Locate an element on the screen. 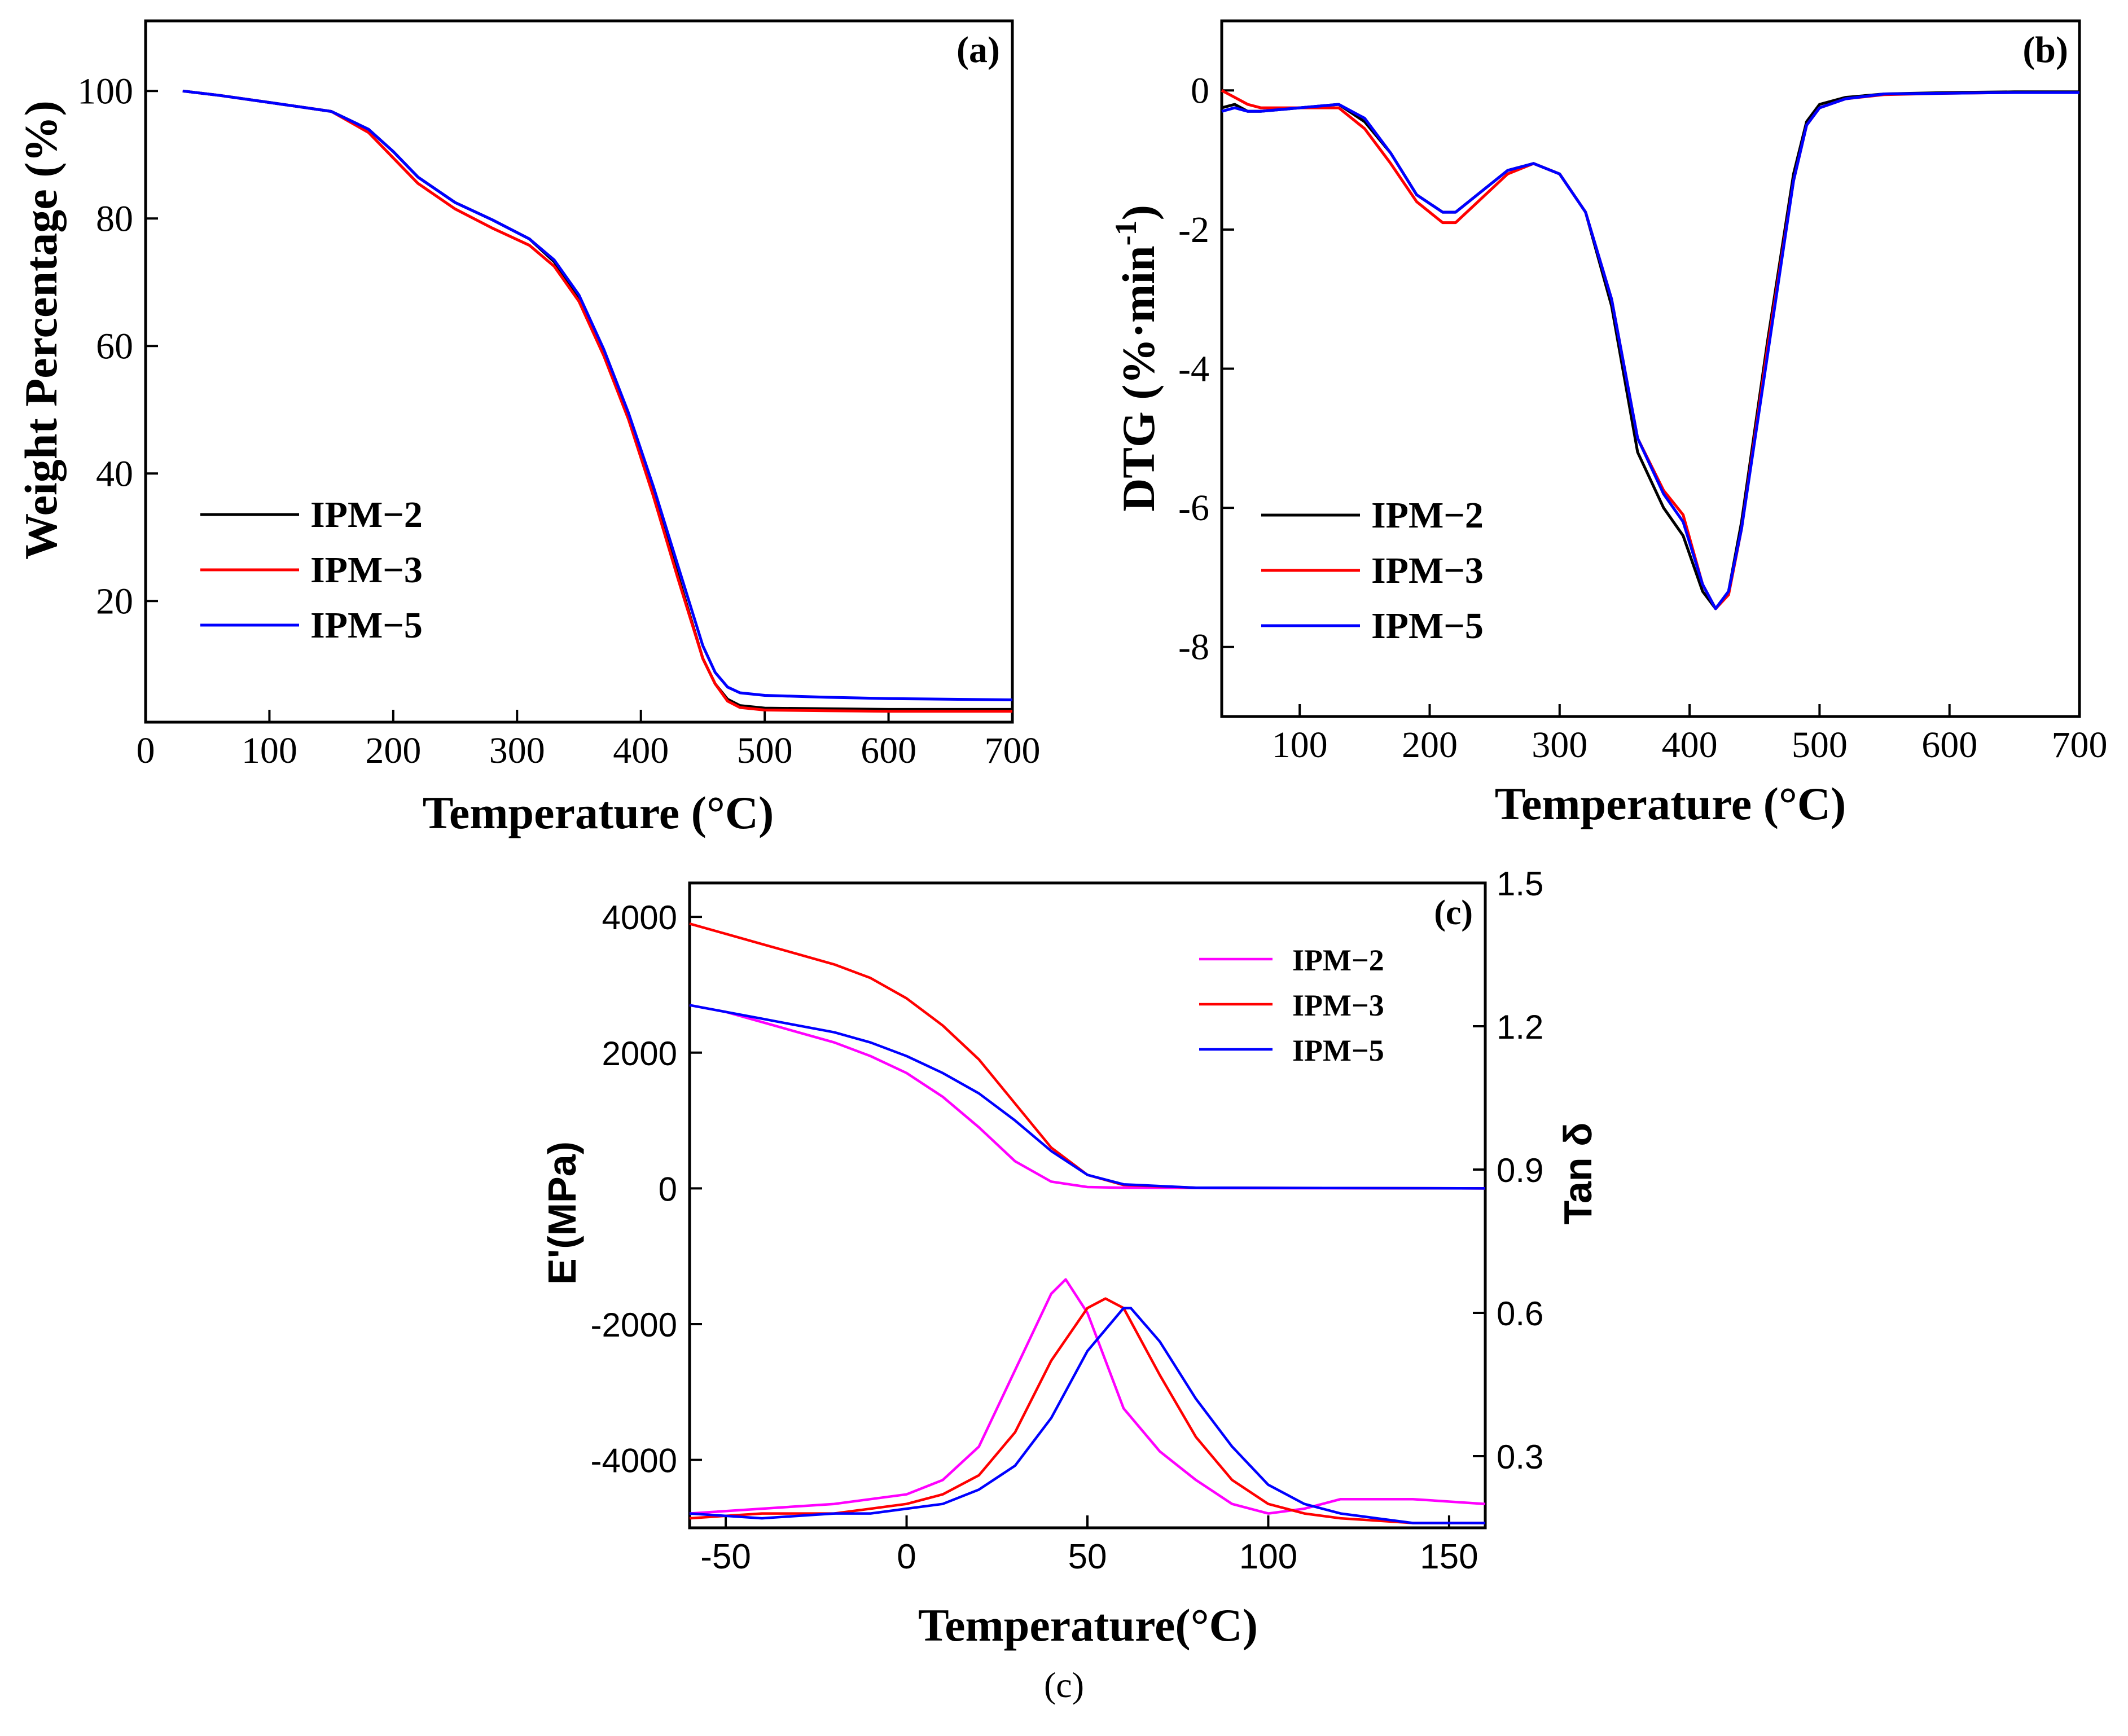 The width and height of the screenshot is (2128, 1736). panel-c-frame is located at coordinates (1087, 1205).